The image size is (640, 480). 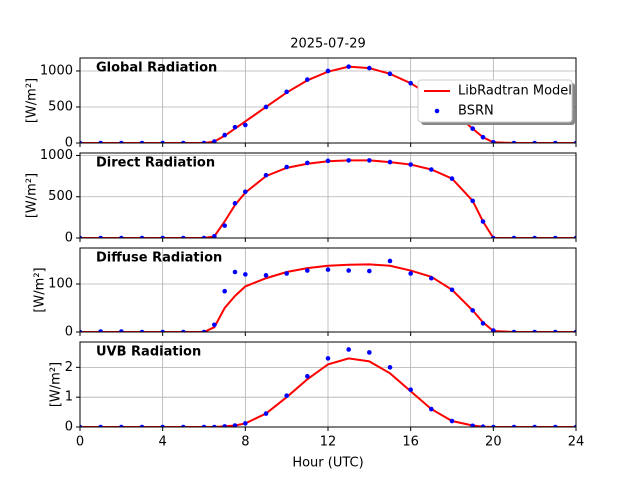 What do you see at coordinates (515, 91) in the screenshot?
I see `legend-label: LibRadtran Model` at bounding box center [515, 91].